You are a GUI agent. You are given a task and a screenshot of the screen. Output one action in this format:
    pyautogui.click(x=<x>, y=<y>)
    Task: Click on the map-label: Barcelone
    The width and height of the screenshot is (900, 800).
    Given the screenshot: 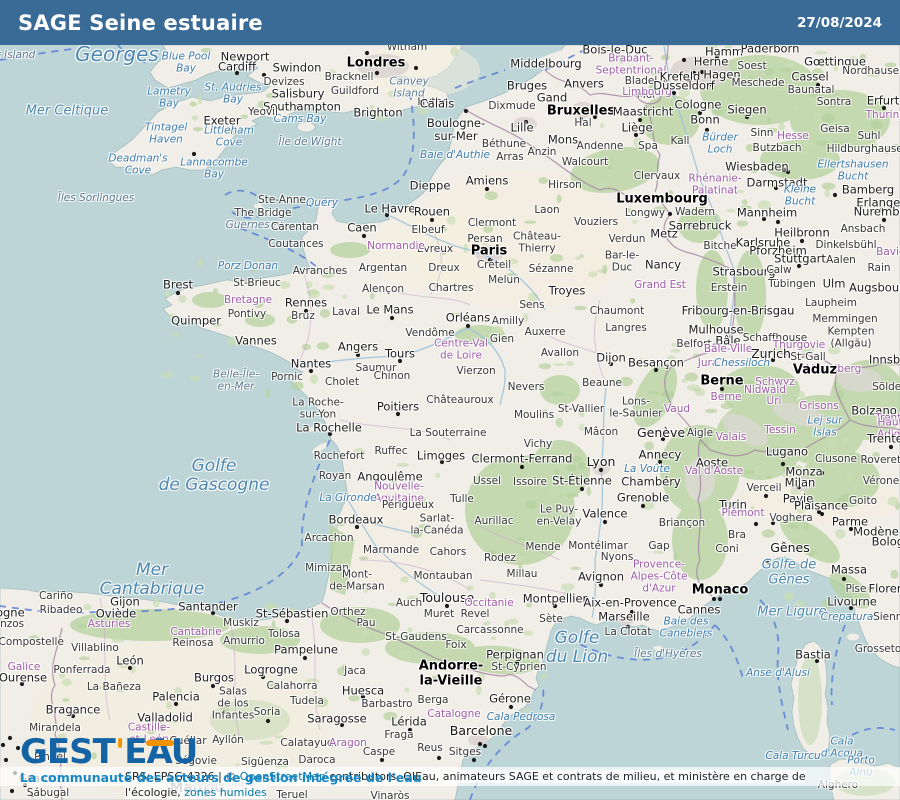 What is the action you would take?
    pyautogui.click(x=481, y=730)
    